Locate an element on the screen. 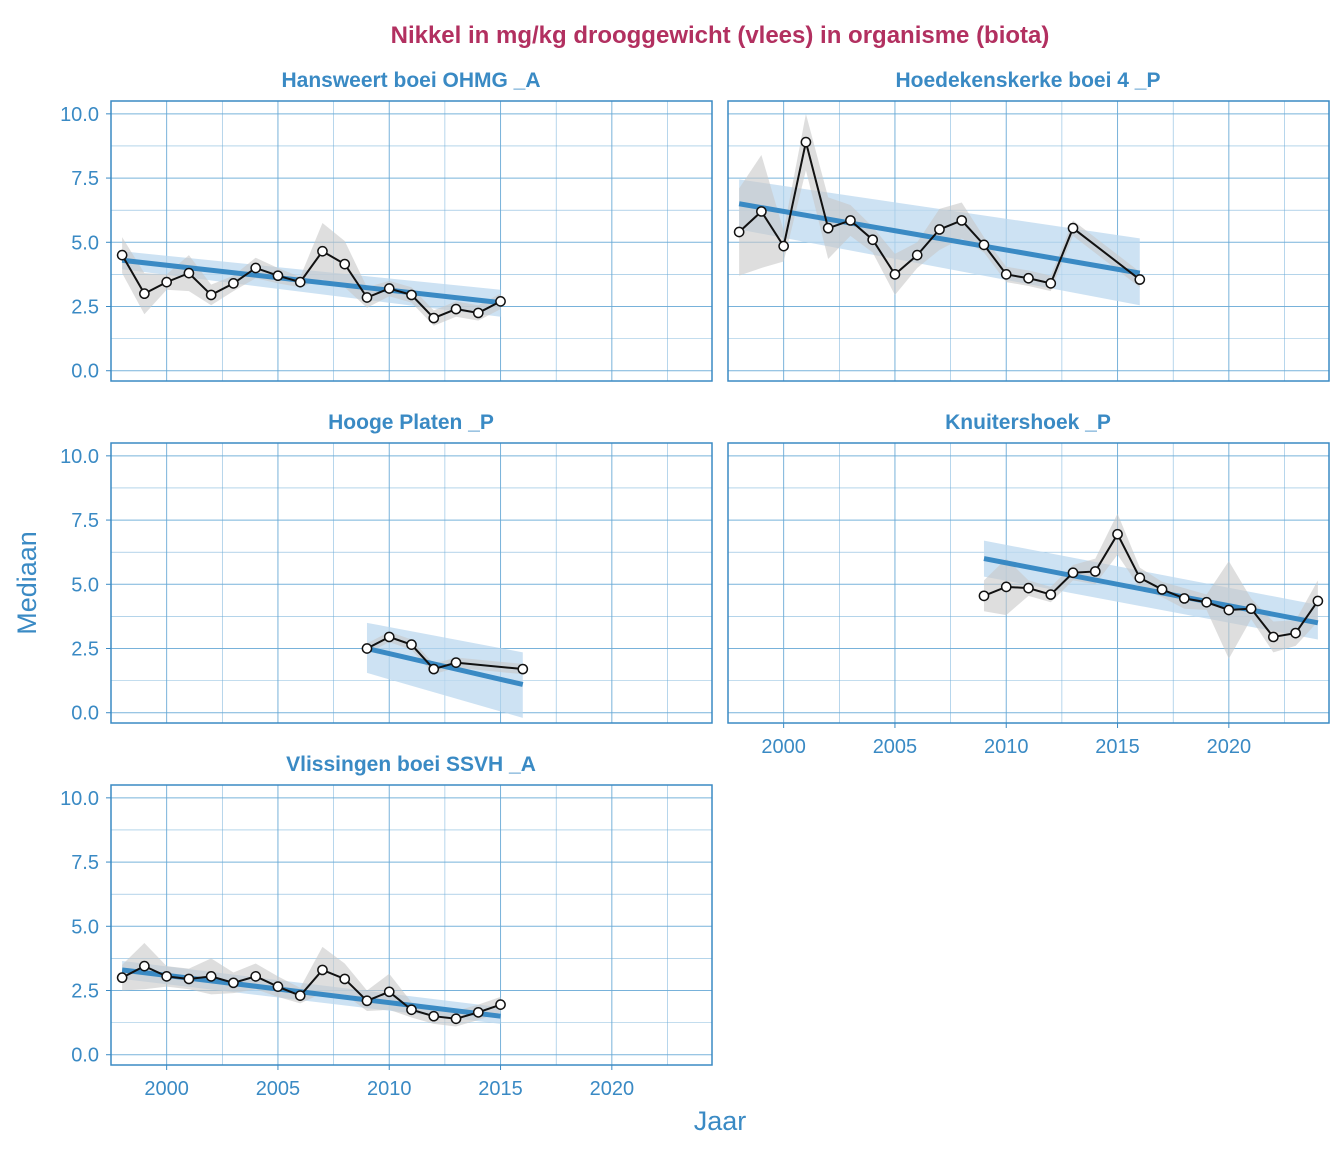 The width and height of the screenshot is (1344, 1152). panel-title: Hansweert boei OHMG _A is located at coordinates (410, 80).